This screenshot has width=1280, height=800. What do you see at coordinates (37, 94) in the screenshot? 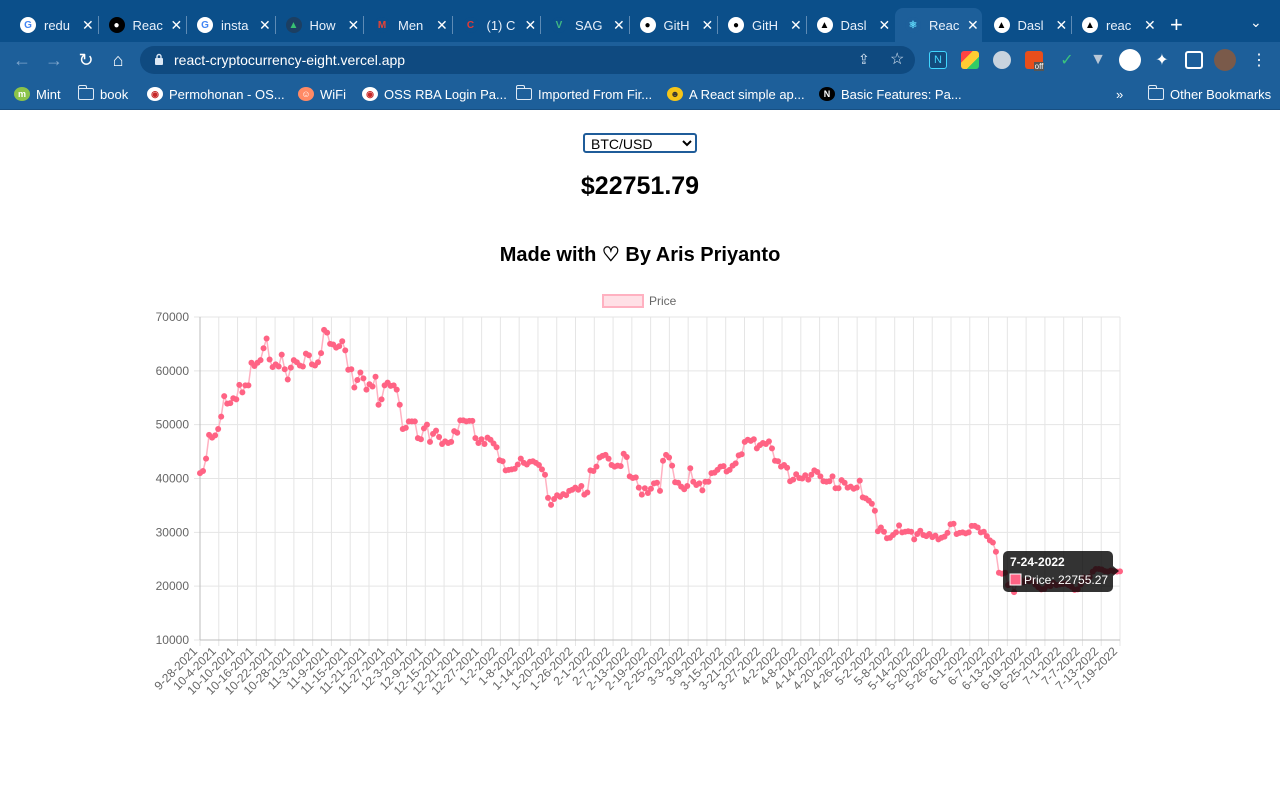
I see `bookmark-item: m Mint` at bounding box center [37, 94].